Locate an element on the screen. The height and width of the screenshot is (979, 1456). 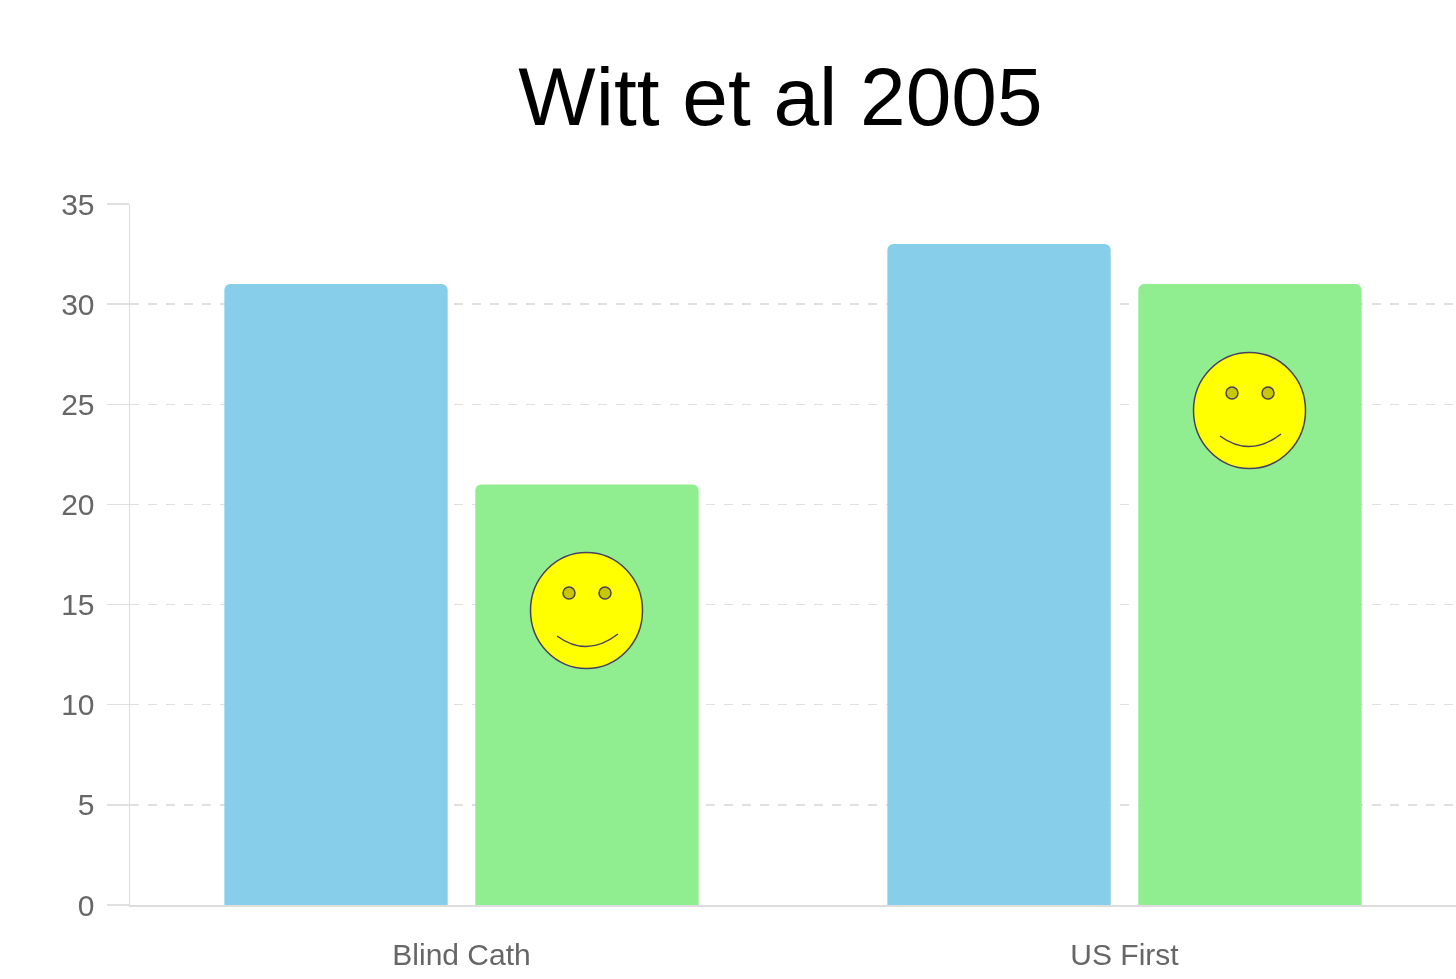
x-tick-label: US First is located at coordinates (1125, 954).